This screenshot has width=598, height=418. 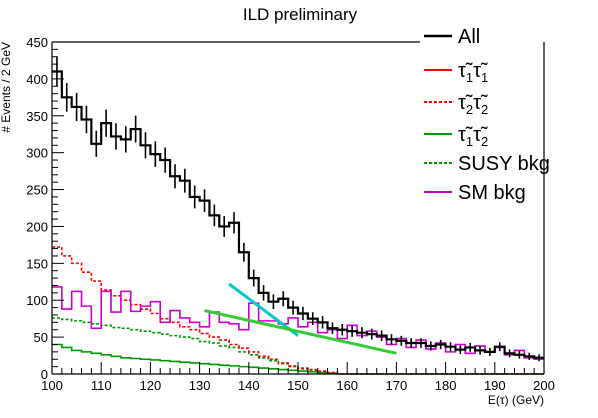 What do you see at coordinates (101, 385) in the screenshot?
I see `x-tick-label: 110` at bounding box center [101, 385].